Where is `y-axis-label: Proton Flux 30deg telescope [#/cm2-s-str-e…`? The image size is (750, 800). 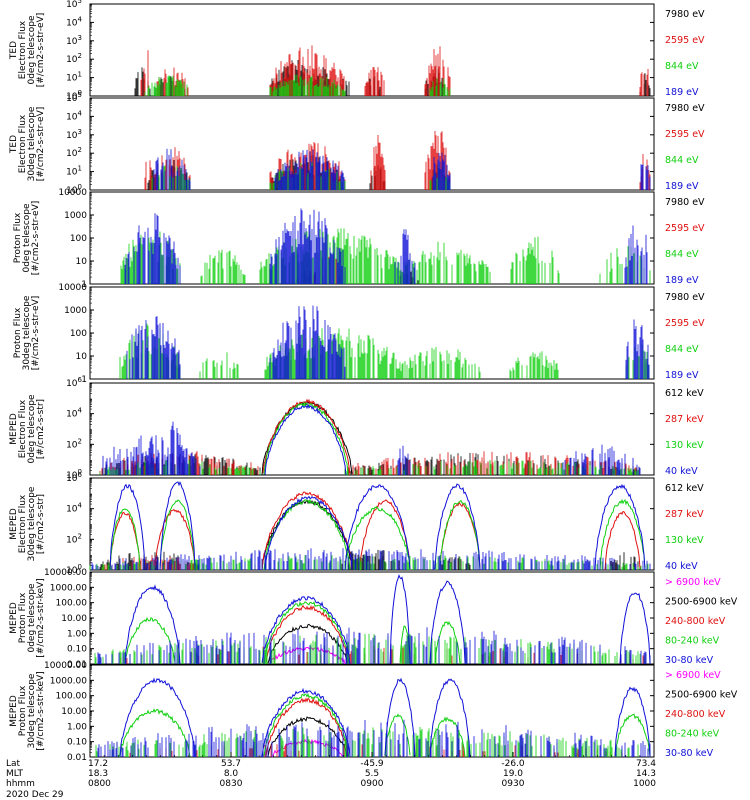
y-axis-label: Proton Flux 30deg telescope [#/cm2-s-str-e… is located at coordinates (27, 332).